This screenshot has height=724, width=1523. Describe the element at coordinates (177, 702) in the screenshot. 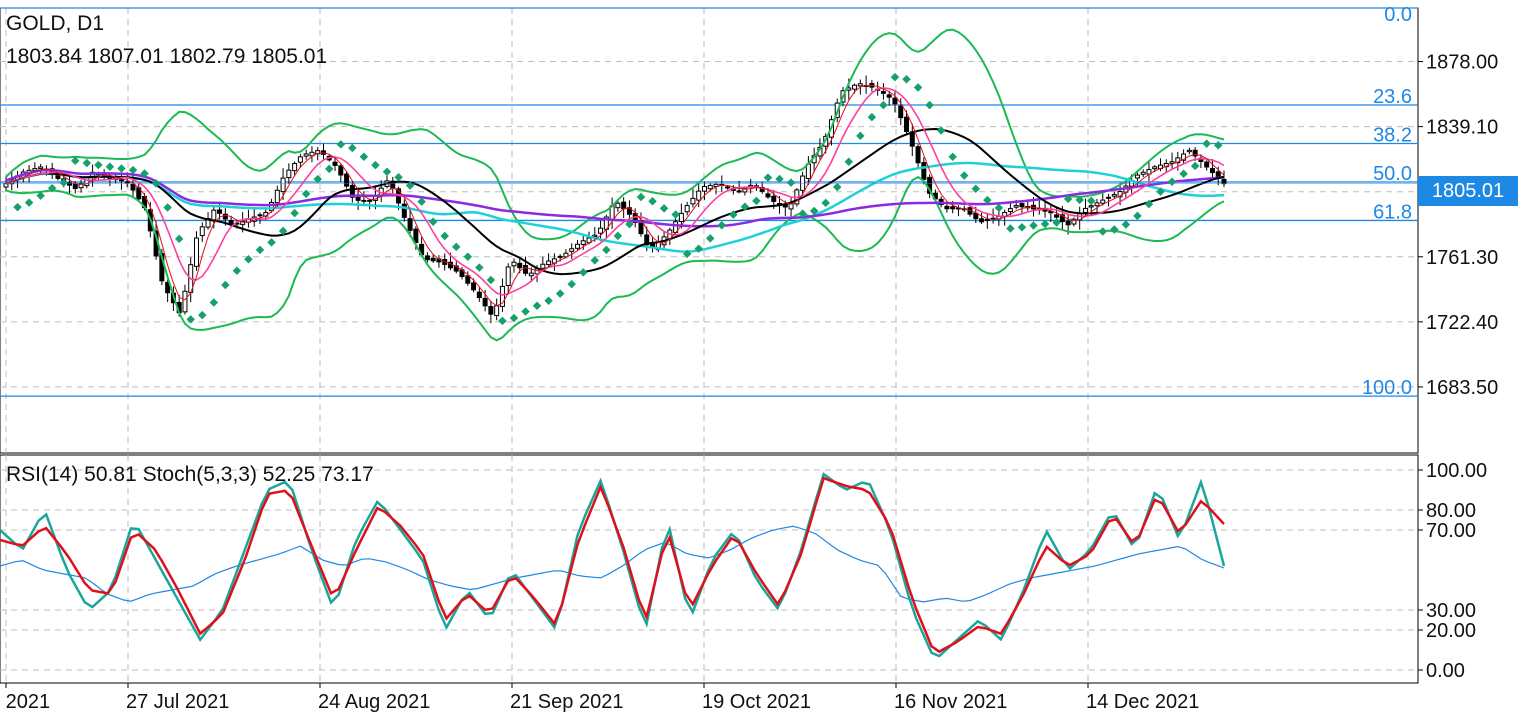

I see `time-tick-label: 27 Jul 2021` at that location.